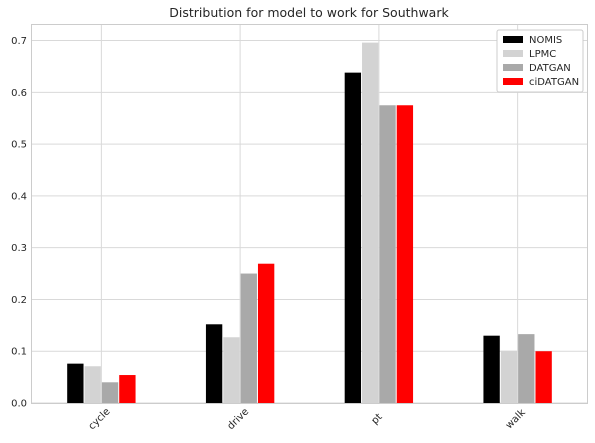 Image resolution: width=595 pixels, height=443 pixels. I want to click on y-tick-label: 0.5, so click(19, 145).